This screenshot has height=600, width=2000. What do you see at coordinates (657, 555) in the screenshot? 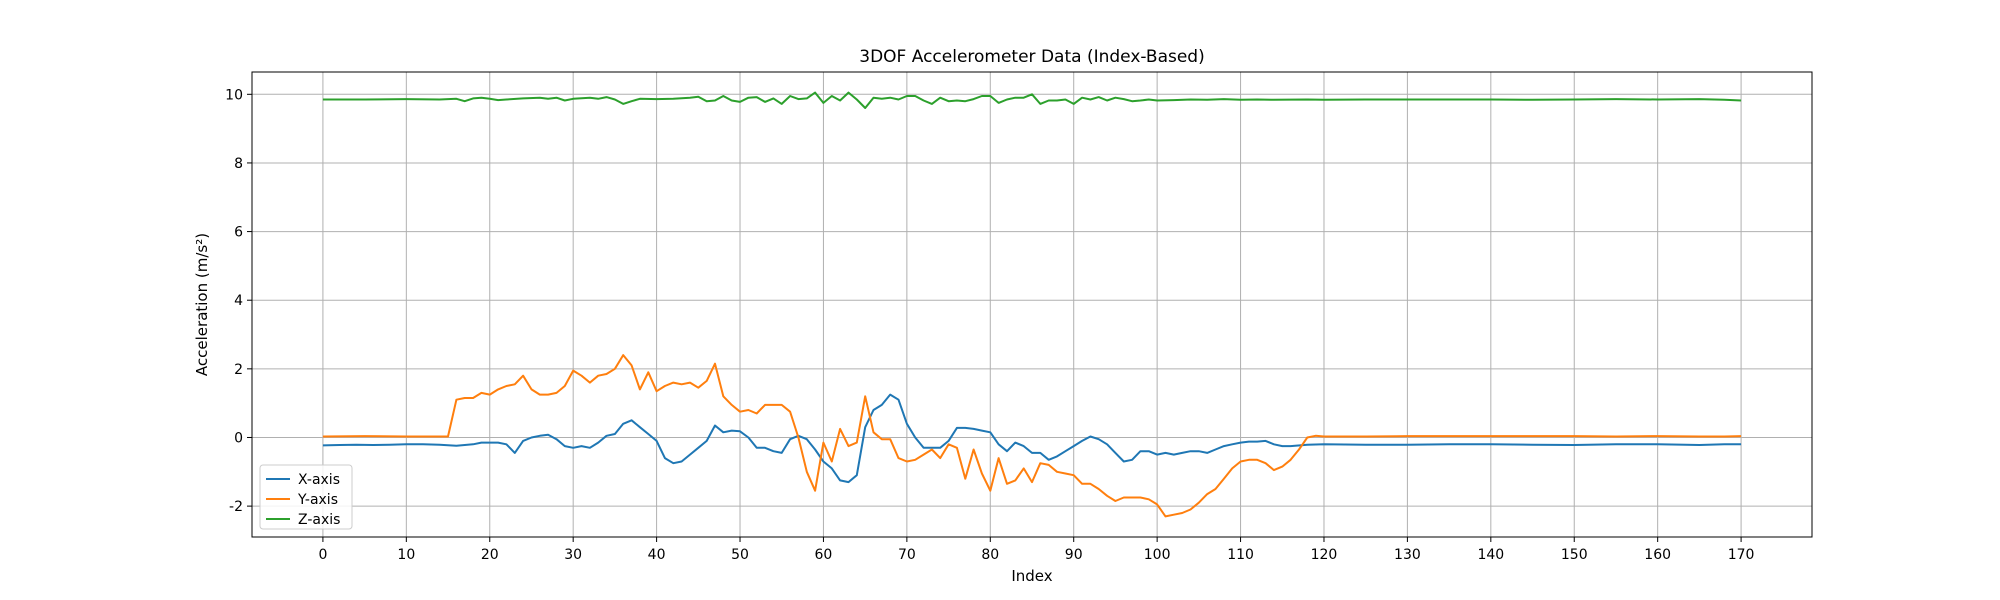
I see `x-tick-label: 40` at bounding box center [657, 555].